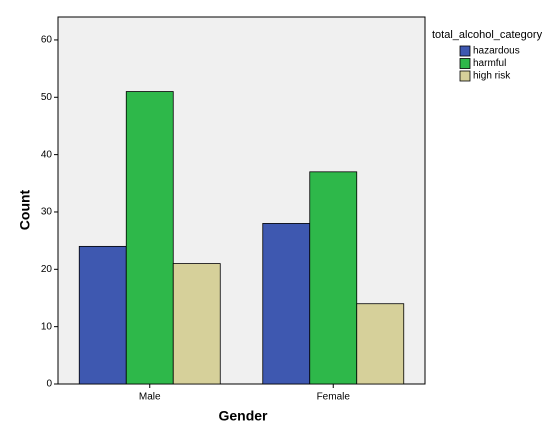 This screenshot has width=550, height=433. I want to click on x-tick-label: Female, so click(334, 397).